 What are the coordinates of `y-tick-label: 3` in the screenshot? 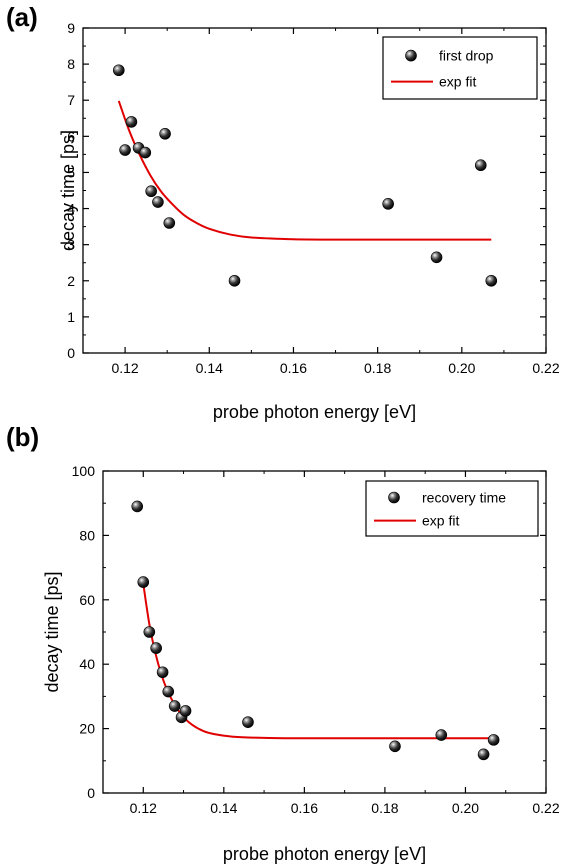 It's located at (71, 245).